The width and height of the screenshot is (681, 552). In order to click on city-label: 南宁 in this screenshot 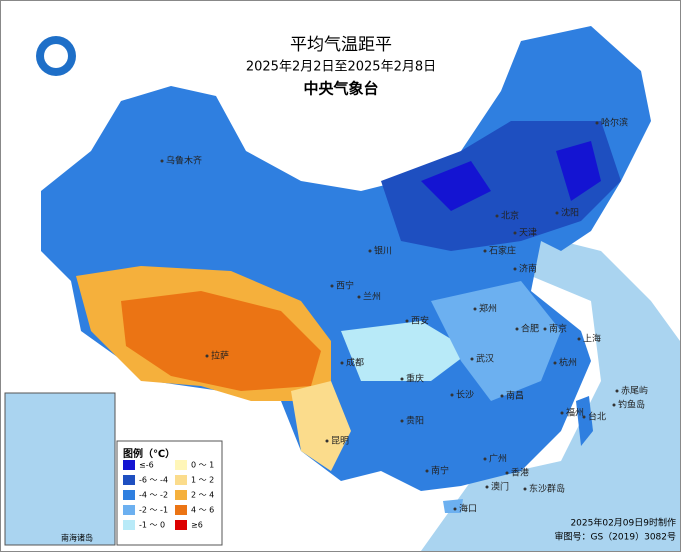, I will do `click(440, 471)`.